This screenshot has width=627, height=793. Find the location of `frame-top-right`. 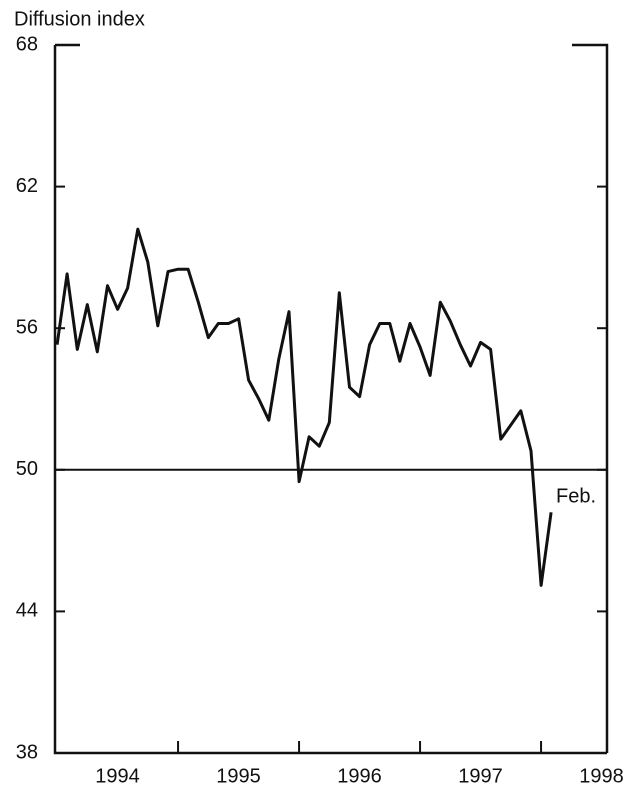

frame-top-right is located at coordinates (590, 398).